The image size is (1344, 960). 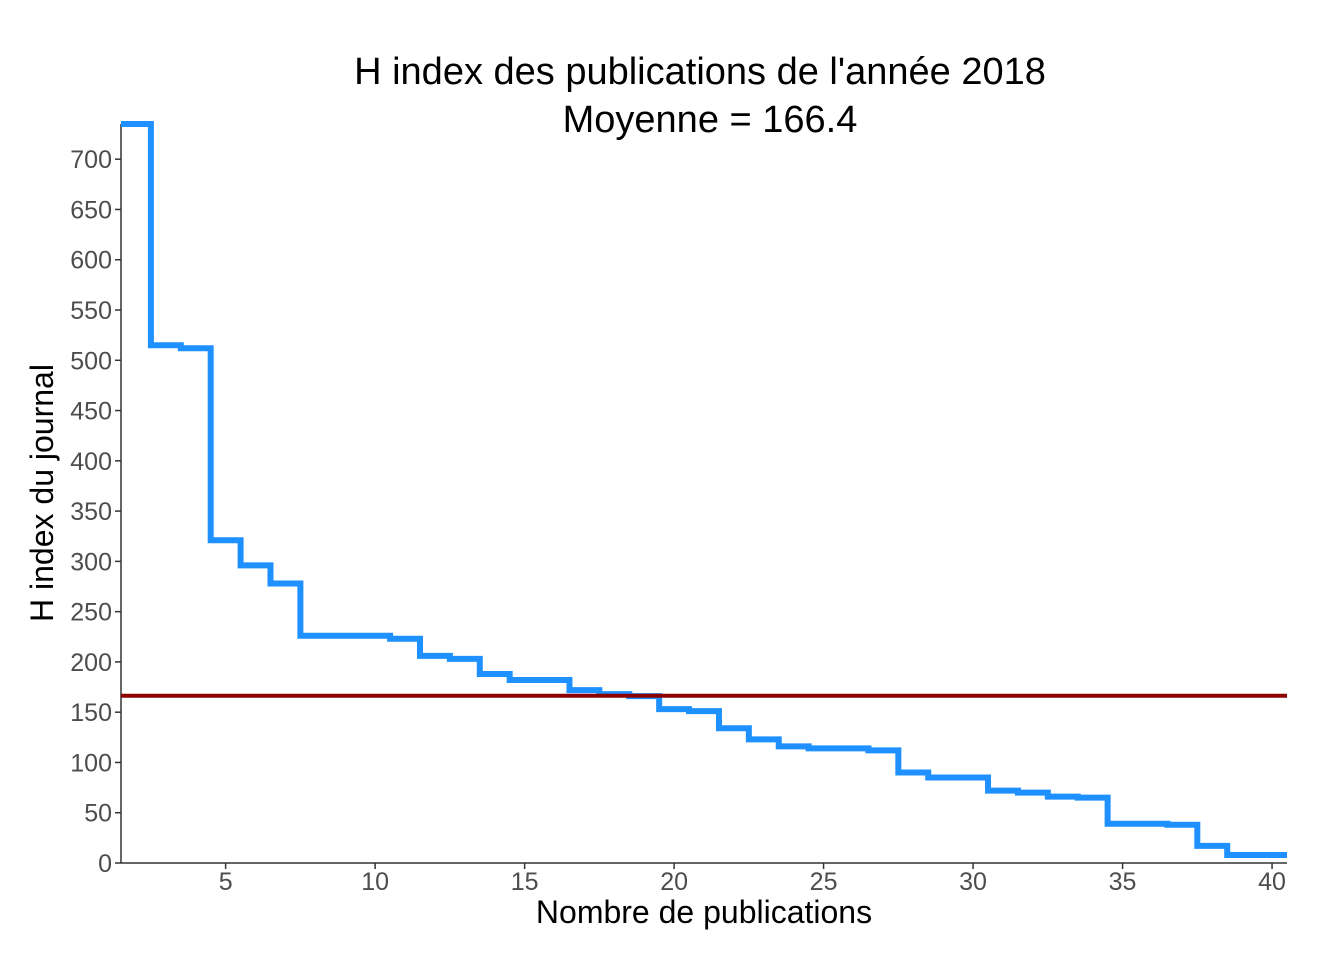 I want to click on y-tick-label: 500, so click(x=91, y=361).